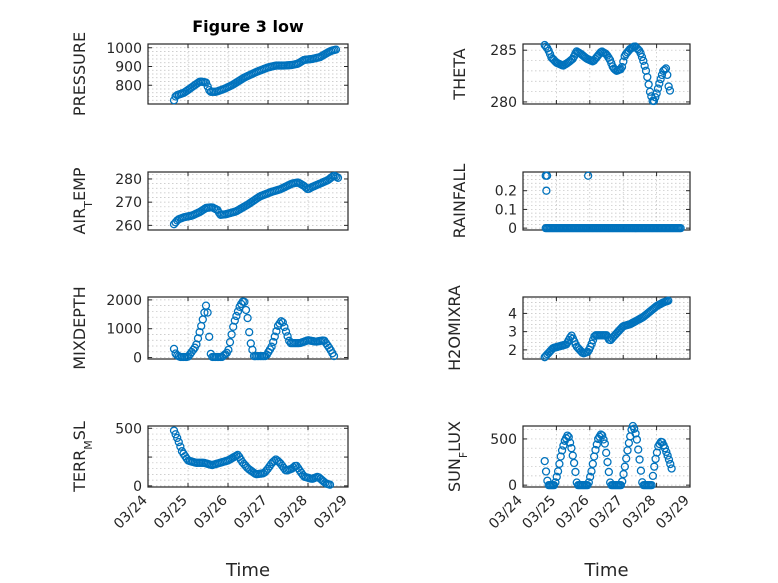  What do you see at coordinates (331, 513) in the screenshot?
I see `x-tick-label: 03/29` at bounding box center [331, 513].